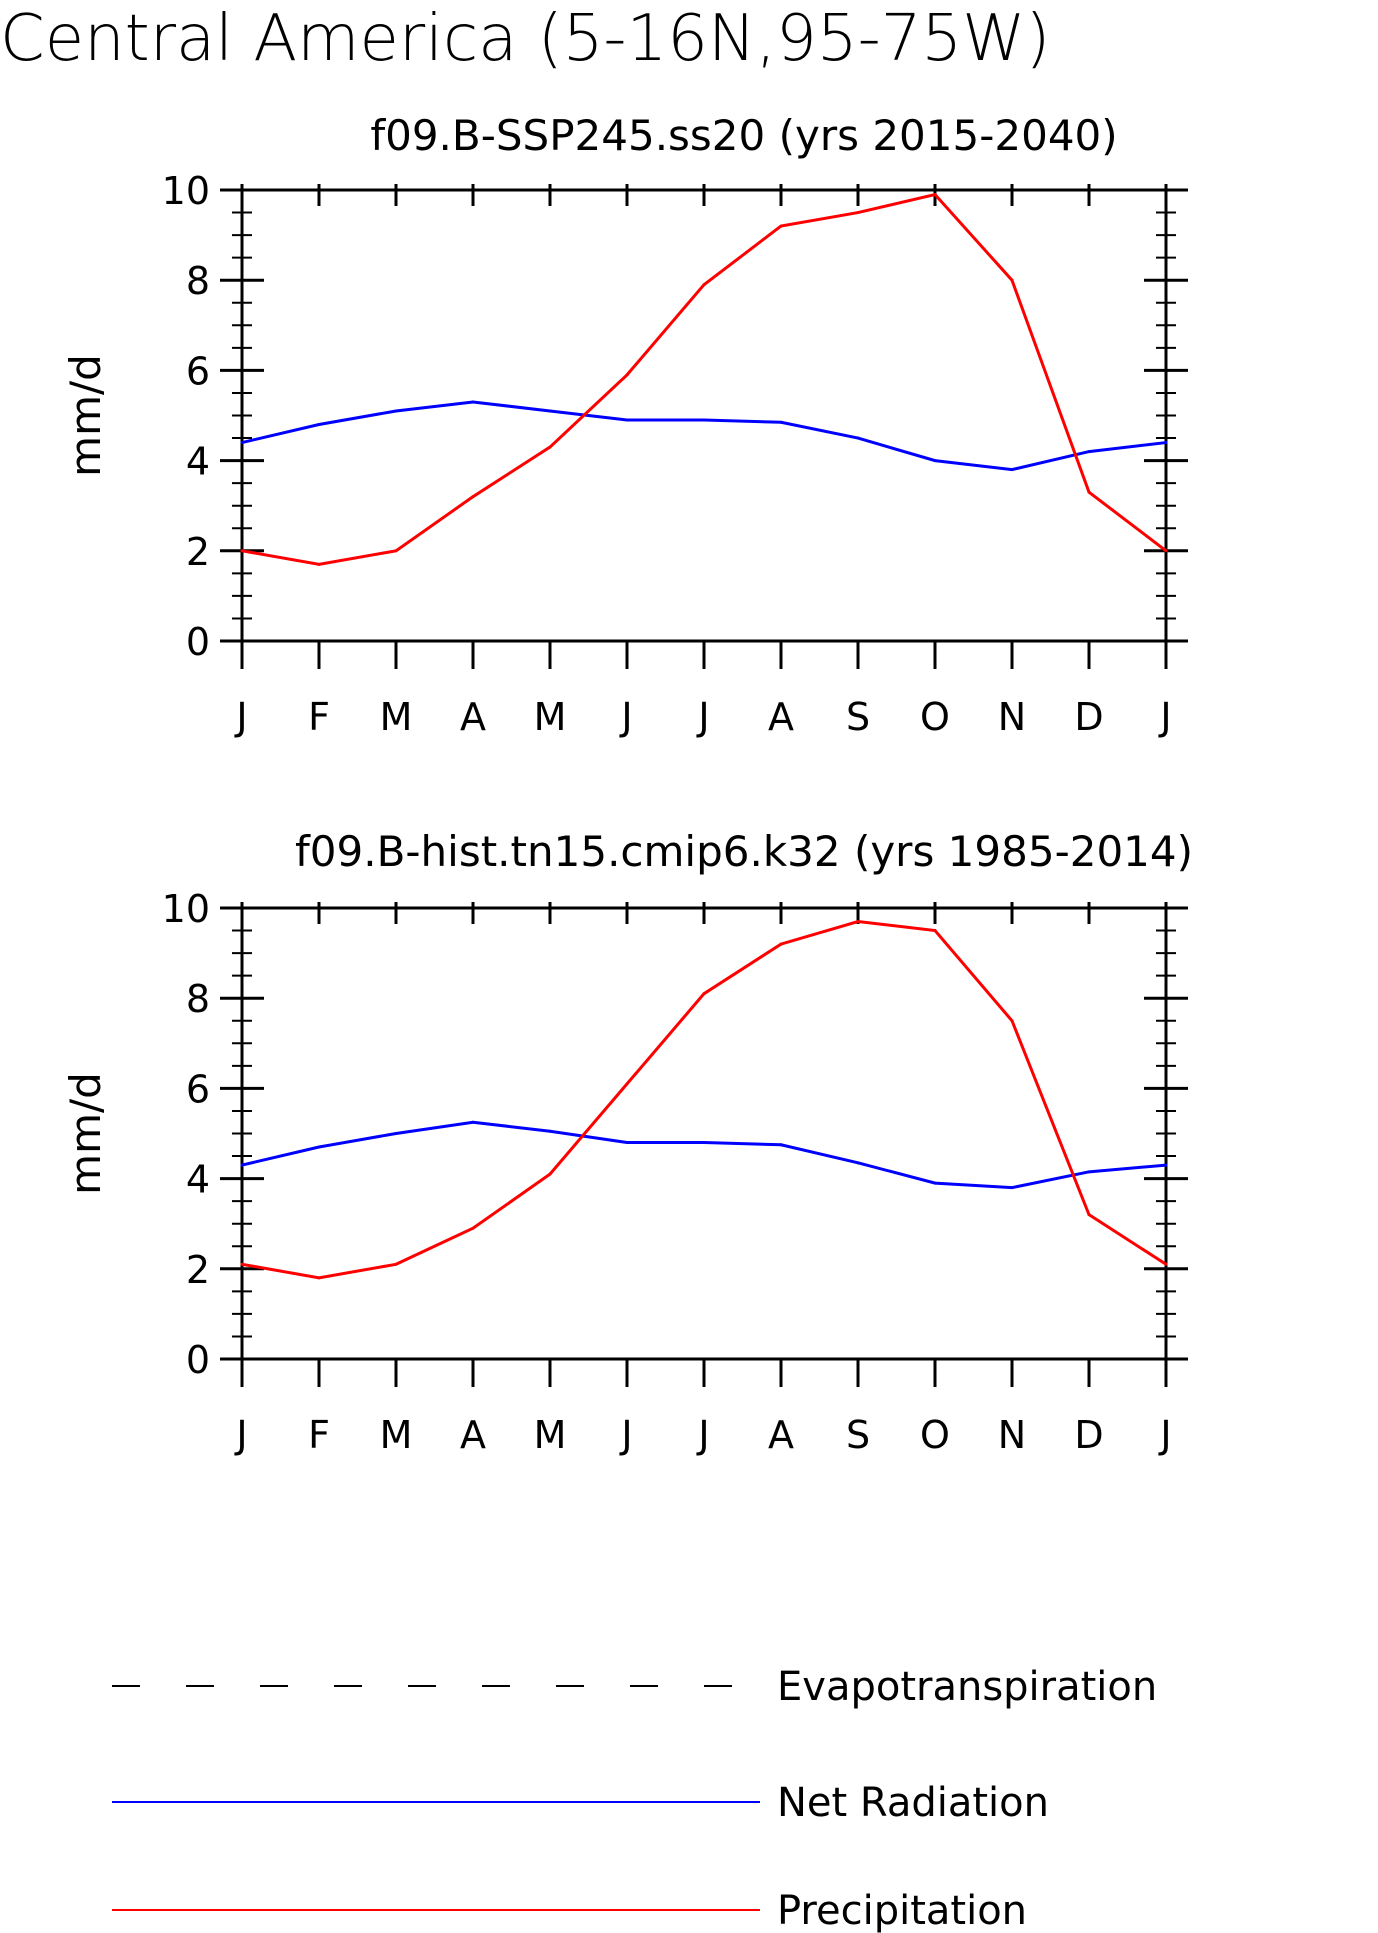 This screenshot has height=1933, width=1378. I want to click on y-tick-label: 8, so click(198, 999).